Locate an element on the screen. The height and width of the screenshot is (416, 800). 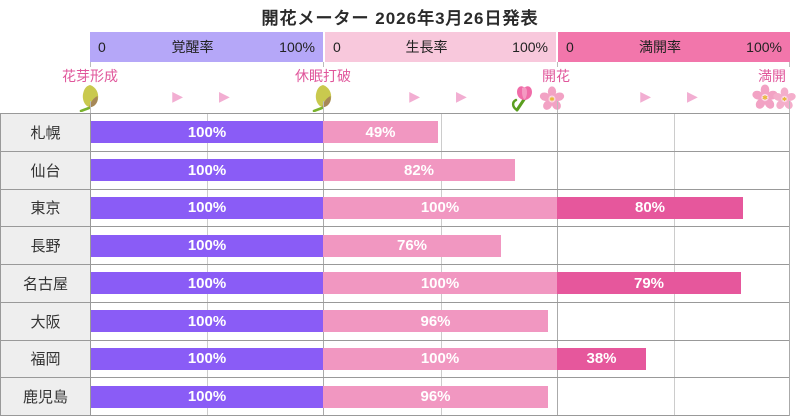
scale-header-awakening: 0 覚醒率 100% is located at coordinates (206, 47).